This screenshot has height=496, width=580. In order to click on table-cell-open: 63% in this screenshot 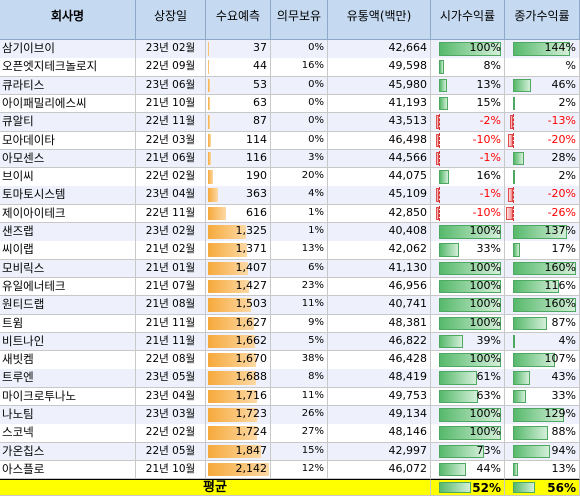, I will do `click(468, 397)`.